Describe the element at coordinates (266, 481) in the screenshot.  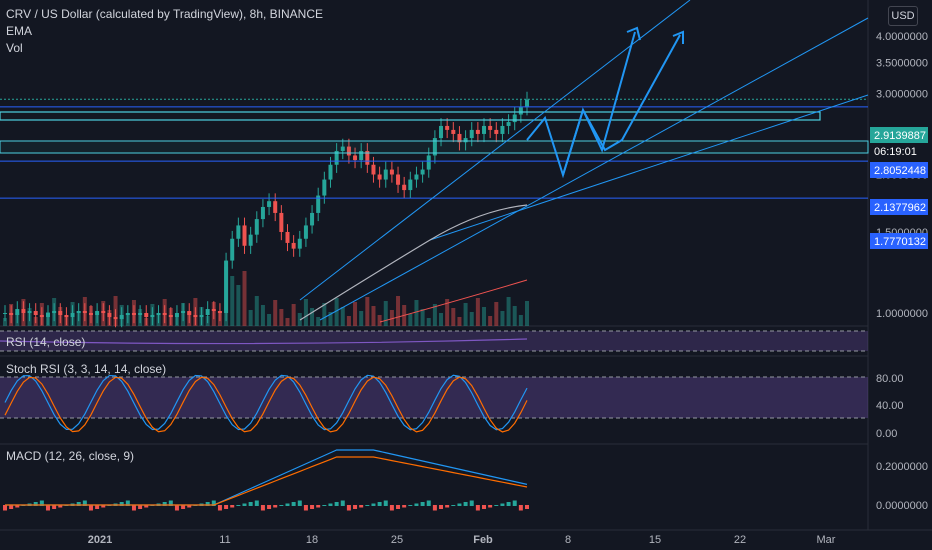
I see `signal-line` at that location.